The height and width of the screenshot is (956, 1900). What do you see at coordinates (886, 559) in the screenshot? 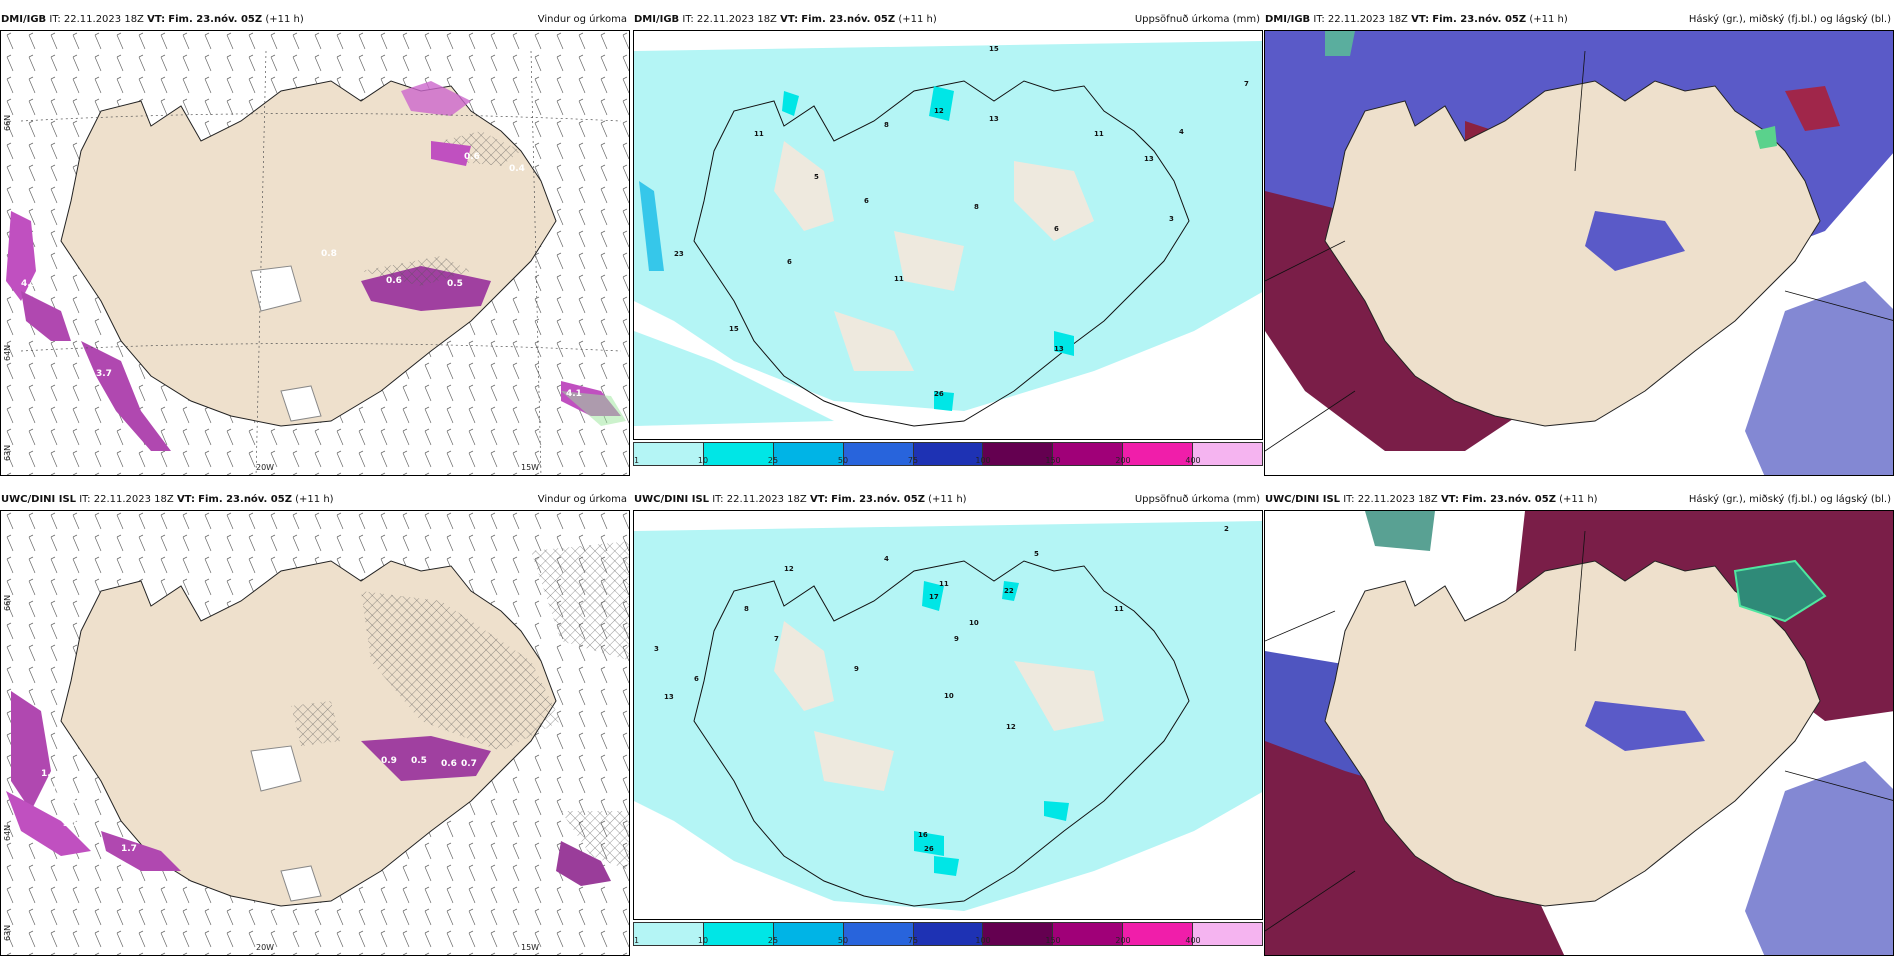
I see `precip-value: 4` at bounding box center [886, 559].